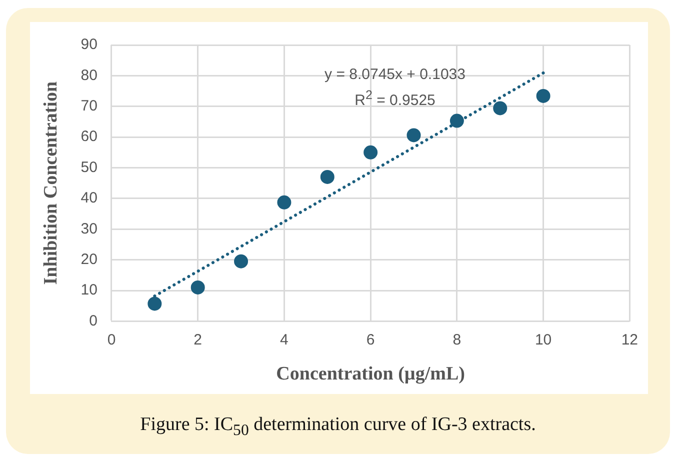 The height and width of the screenshot is (462, 676). I want to click on y-axis-title: Inhibition Concentration, so click(51, 183).